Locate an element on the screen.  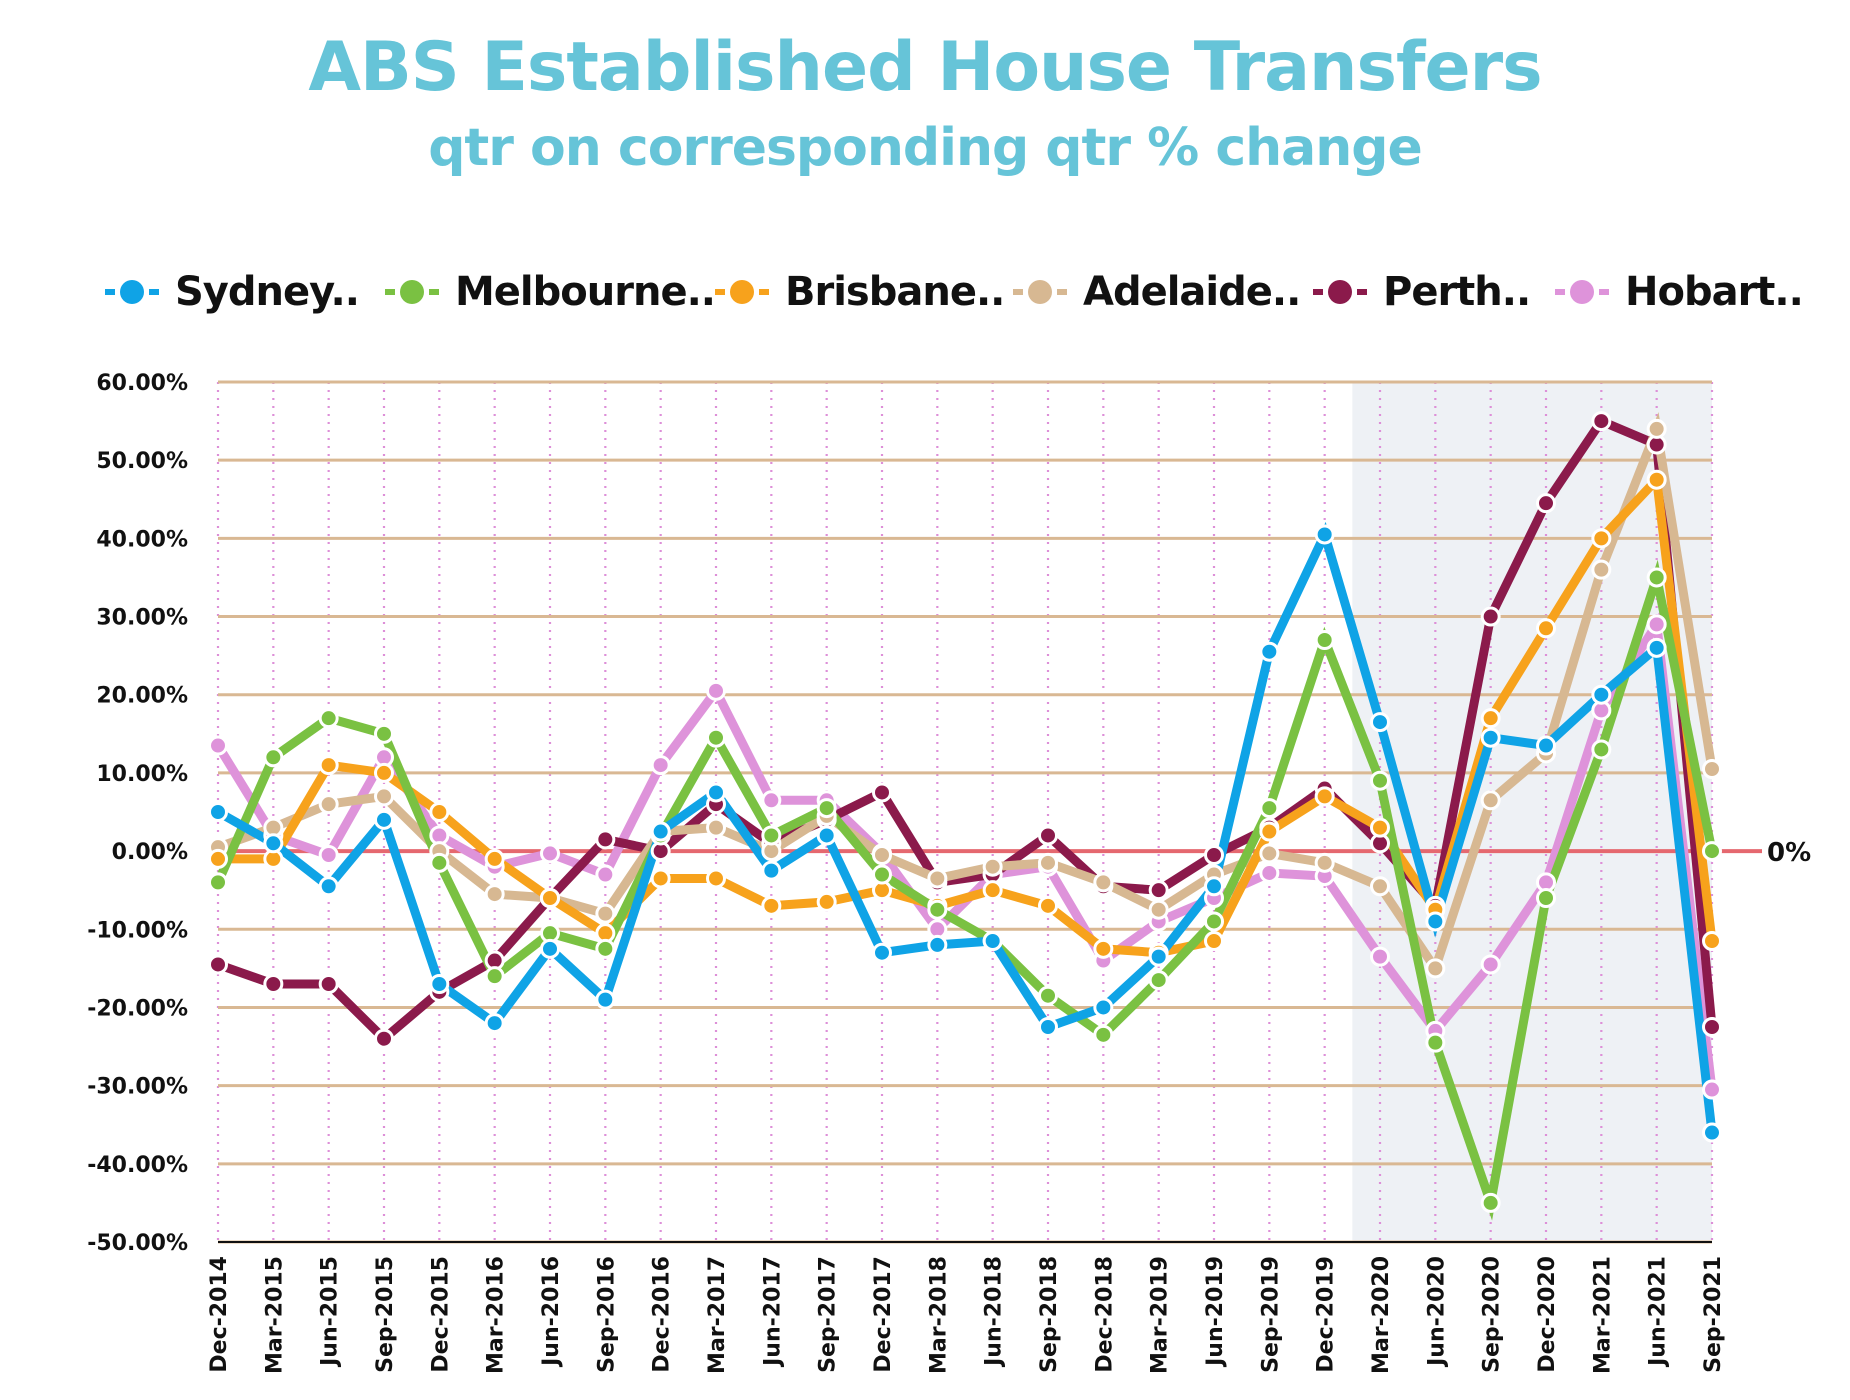
legend-swatch-melbourne is located at coordinates (413, 292).